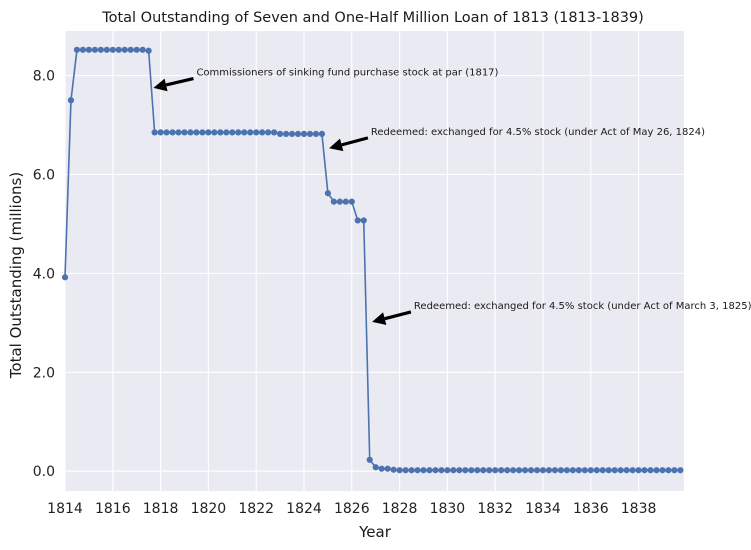 The image size is (751, 550). I want to click on x-tick-label: 1838, so click(639, 509).